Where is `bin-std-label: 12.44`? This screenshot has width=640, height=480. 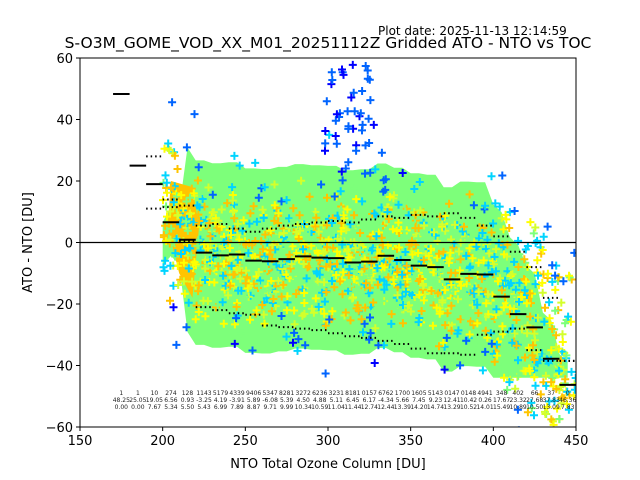 bin-std-label: 12.44 is located at coordinates (385, 407).